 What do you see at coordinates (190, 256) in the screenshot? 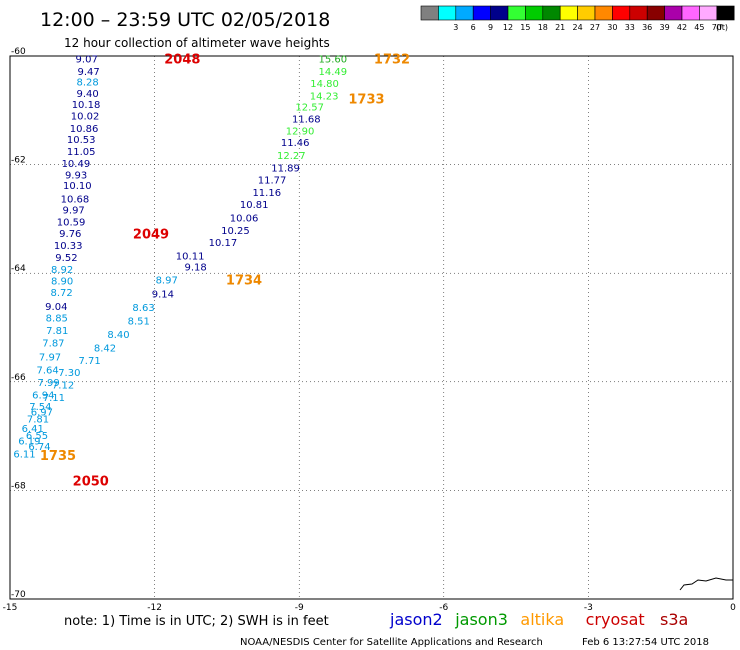
I see `wave-height-label: 10.11` at bounding box center [190, 256].